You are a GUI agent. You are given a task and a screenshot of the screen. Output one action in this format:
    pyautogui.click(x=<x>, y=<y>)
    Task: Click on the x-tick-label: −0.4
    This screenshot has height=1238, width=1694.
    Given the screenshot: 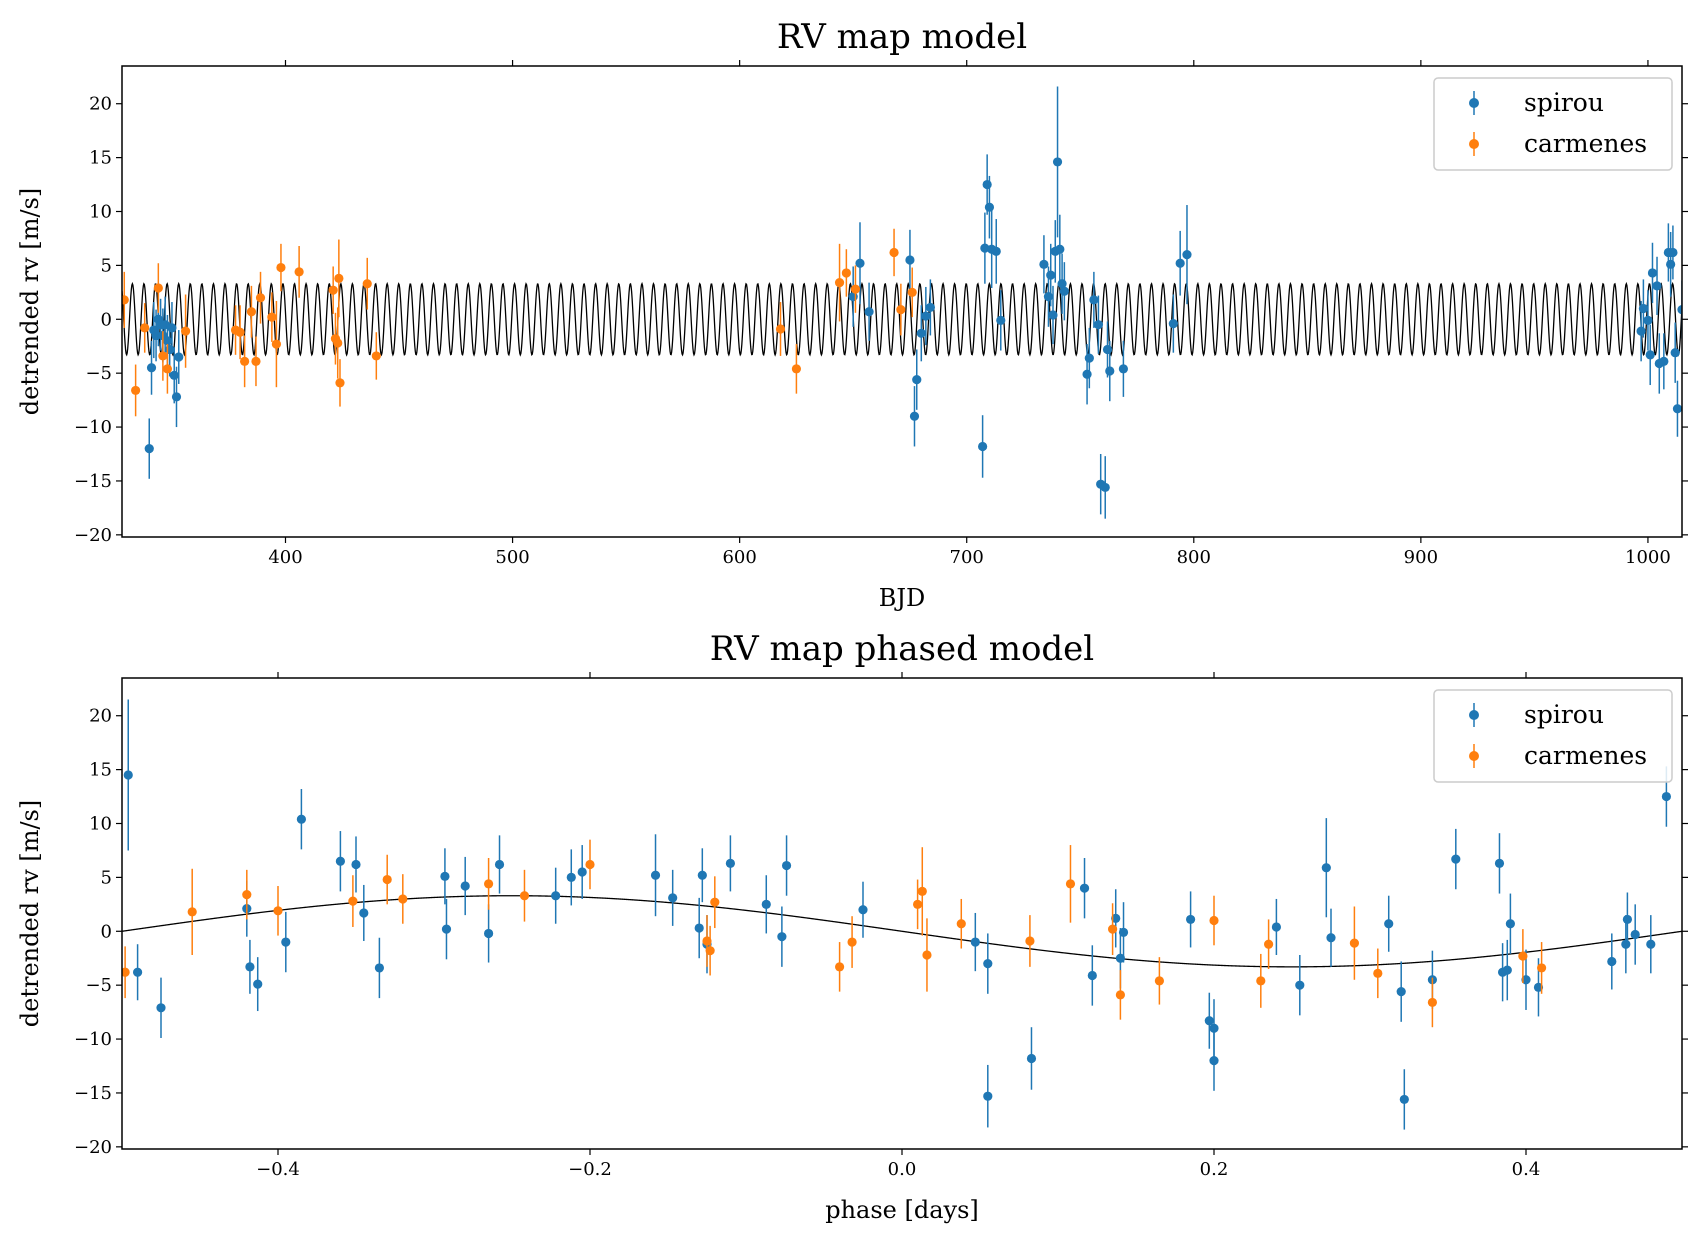 What is the action you would take?
    pyautogui.click(x=278, y=1169)
    